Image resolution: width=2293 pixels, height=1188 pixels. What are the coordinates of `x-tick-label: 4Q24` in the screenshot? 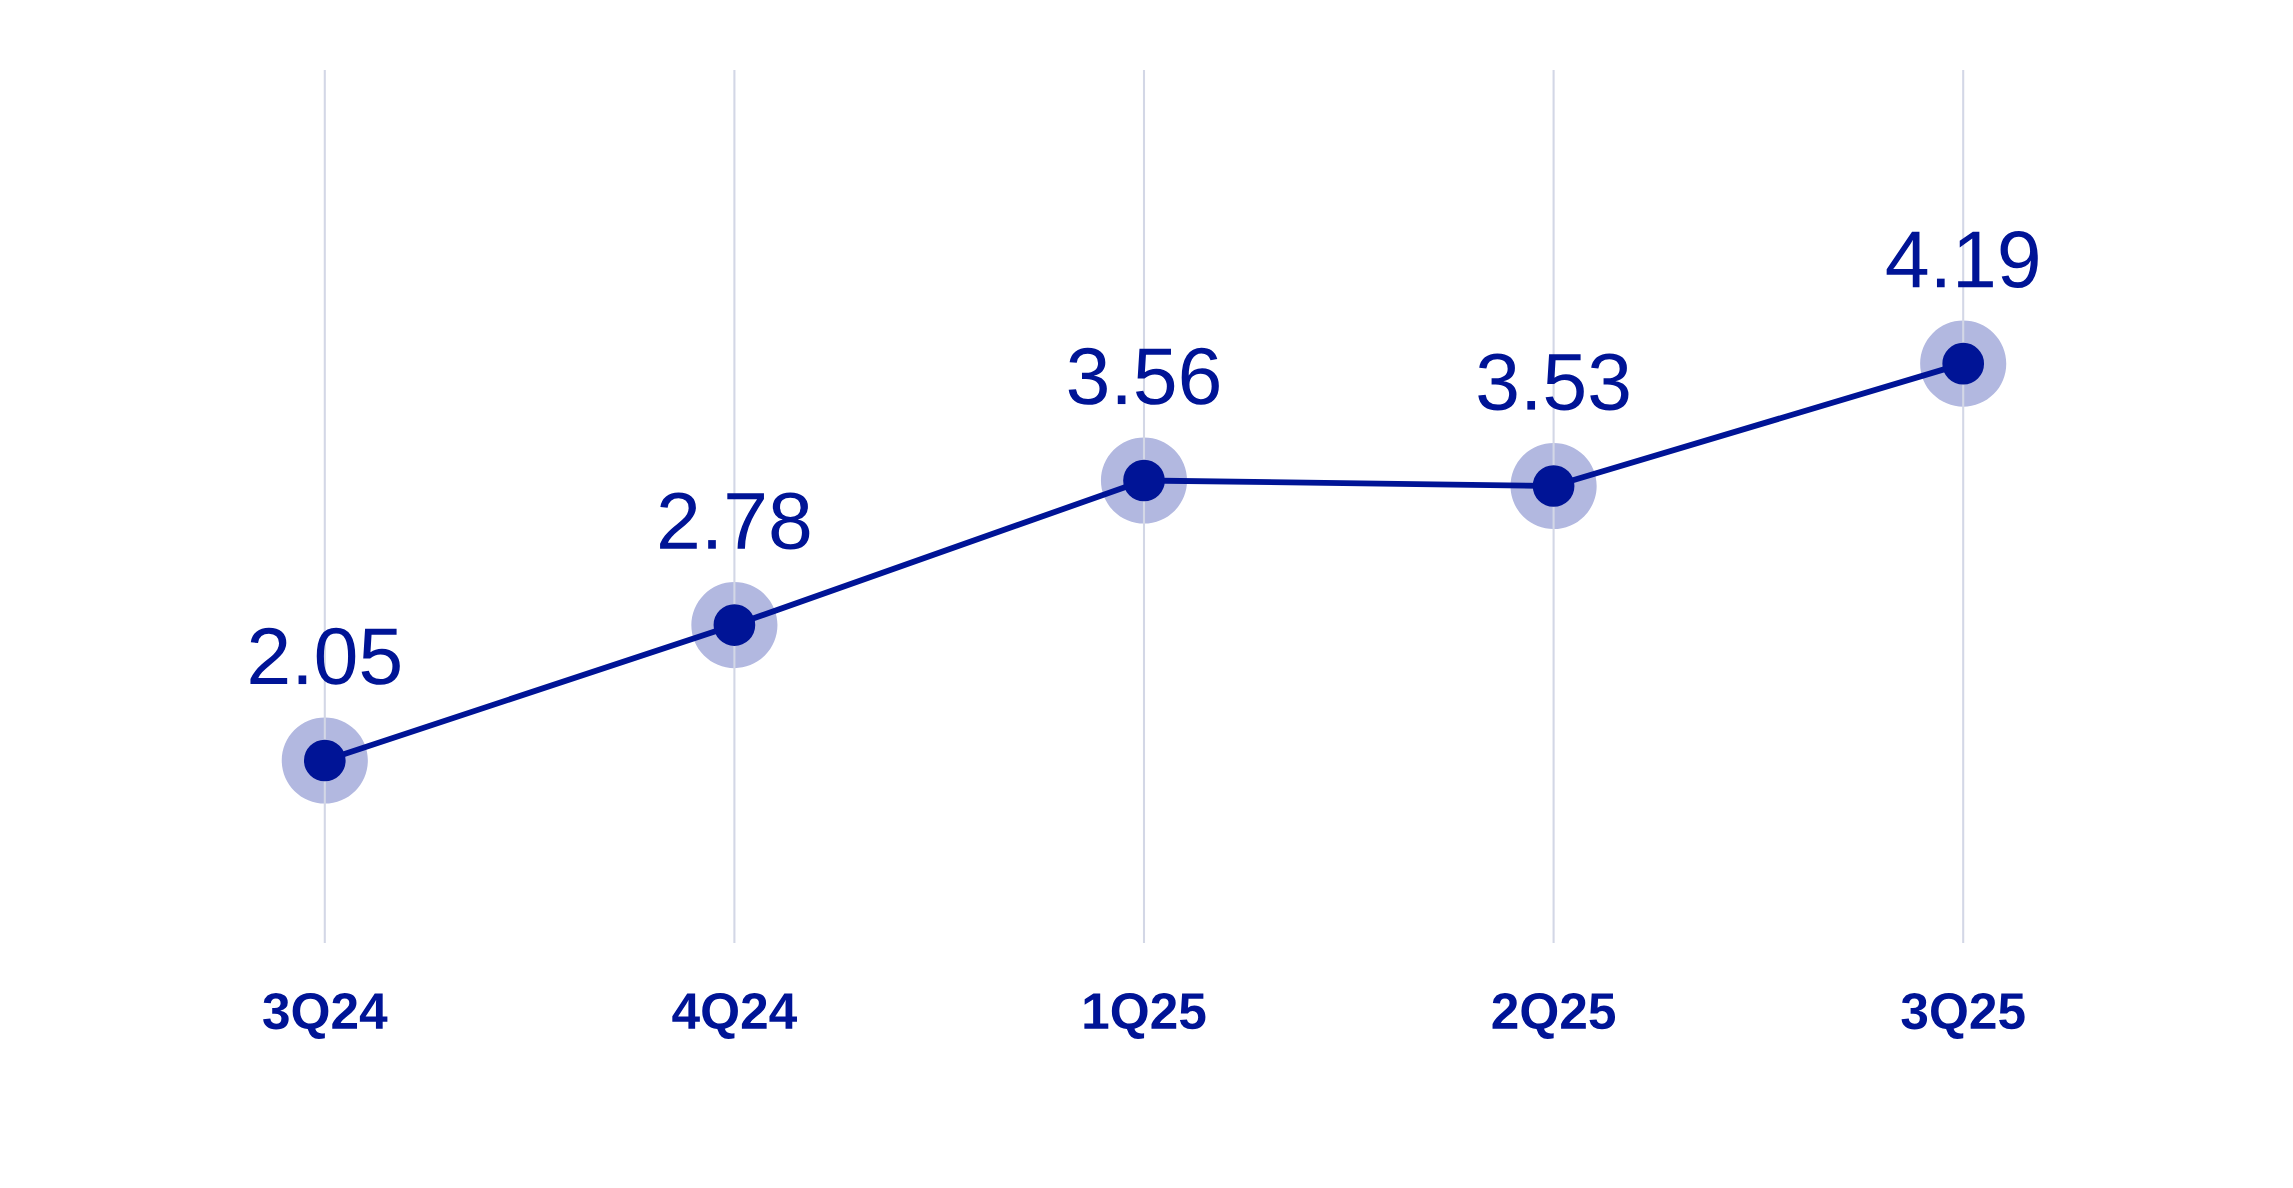 It's located at (734, 1015).